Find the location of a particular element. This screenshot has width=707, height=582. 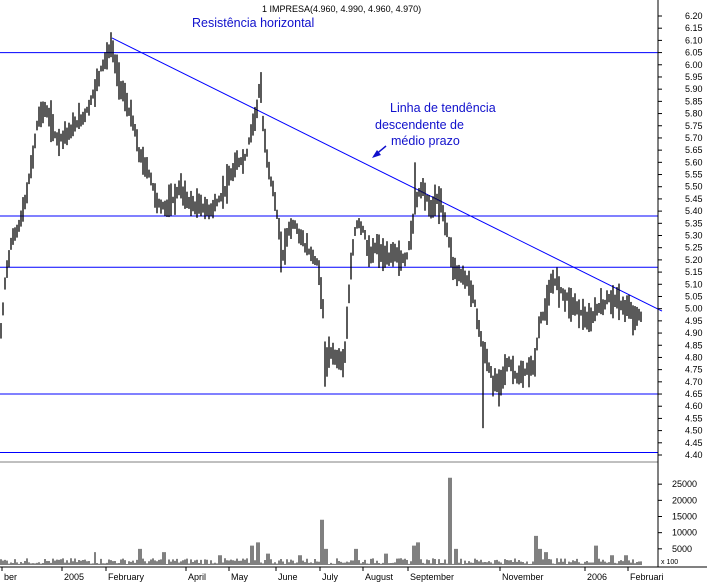

annotation-trend-line3: médio prazo is located at coordinates (425, 141).